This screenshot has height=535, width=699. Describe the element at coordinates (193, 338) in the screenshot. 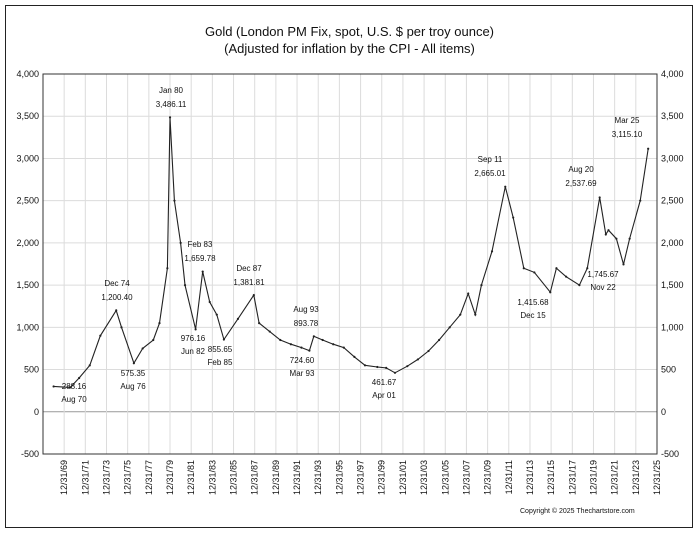

I see `annotation-value: 976.16` at that location.